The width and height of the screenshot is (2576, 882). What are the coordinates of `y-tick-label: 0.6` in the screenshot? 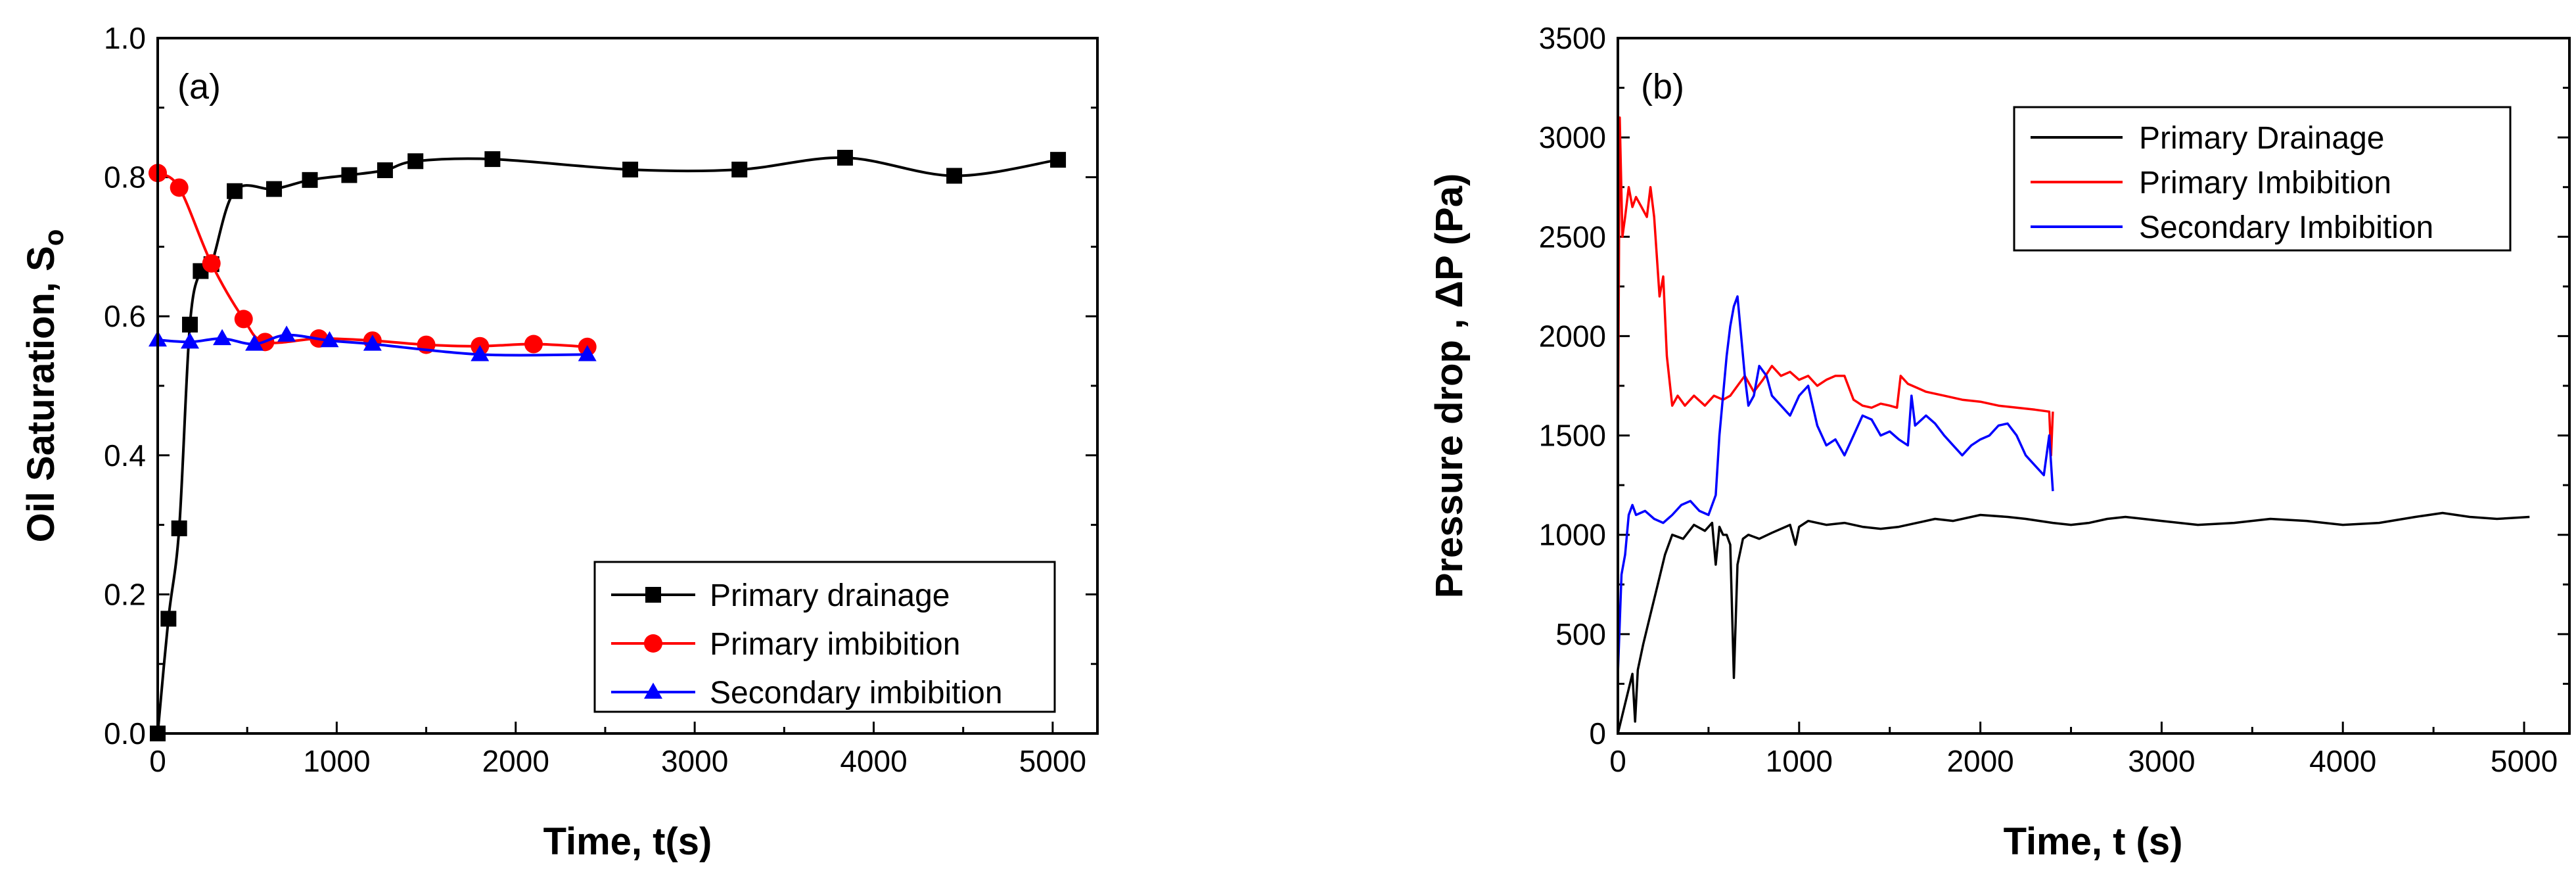 It's located at (125, 316).